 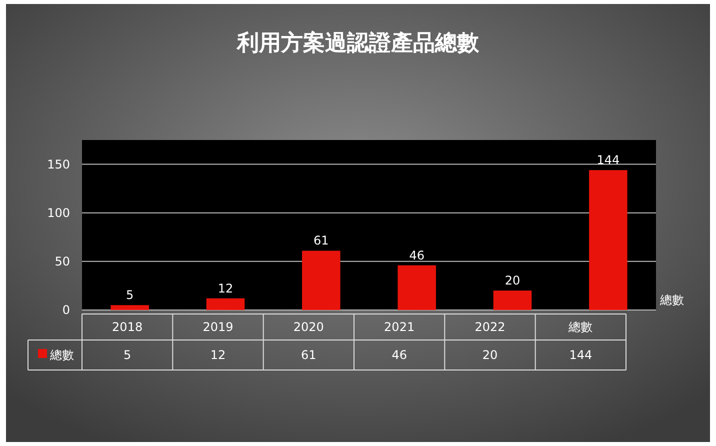 I want to click on text: 46, so click(x=399, y=355).